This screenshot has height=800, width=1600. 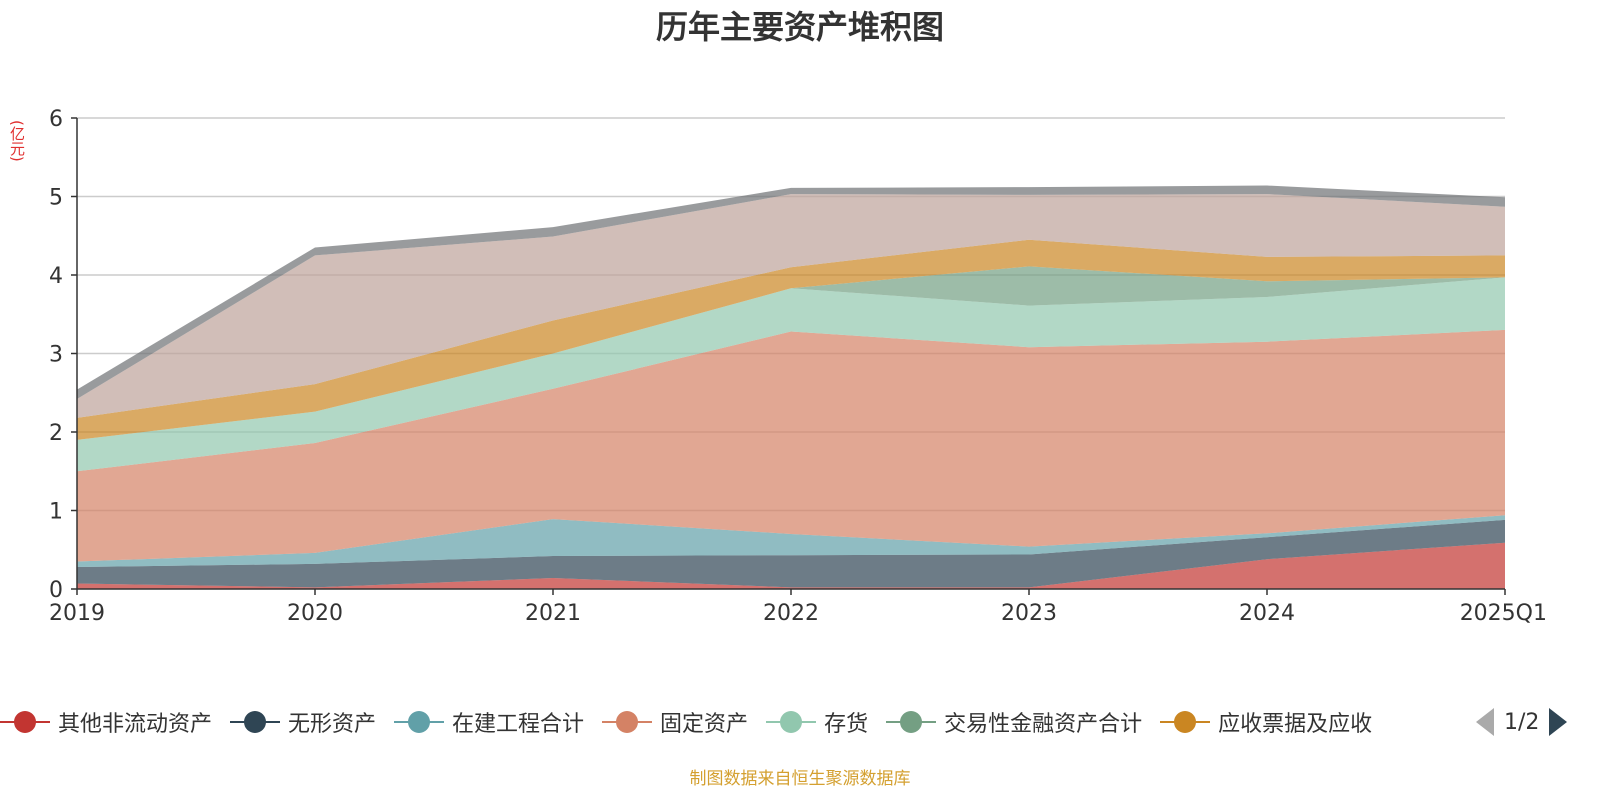 I want to click on legend-label: 交易性金融资产合计, so click(x=1043, y=724).